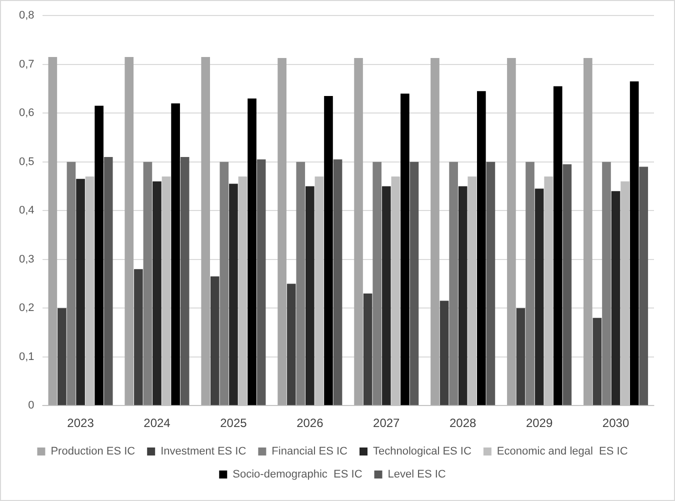  What do you see at coordinates (26, 113) in the screenshot?
I see `y-tick-label: 0,6` at bounding box center [26, 113].